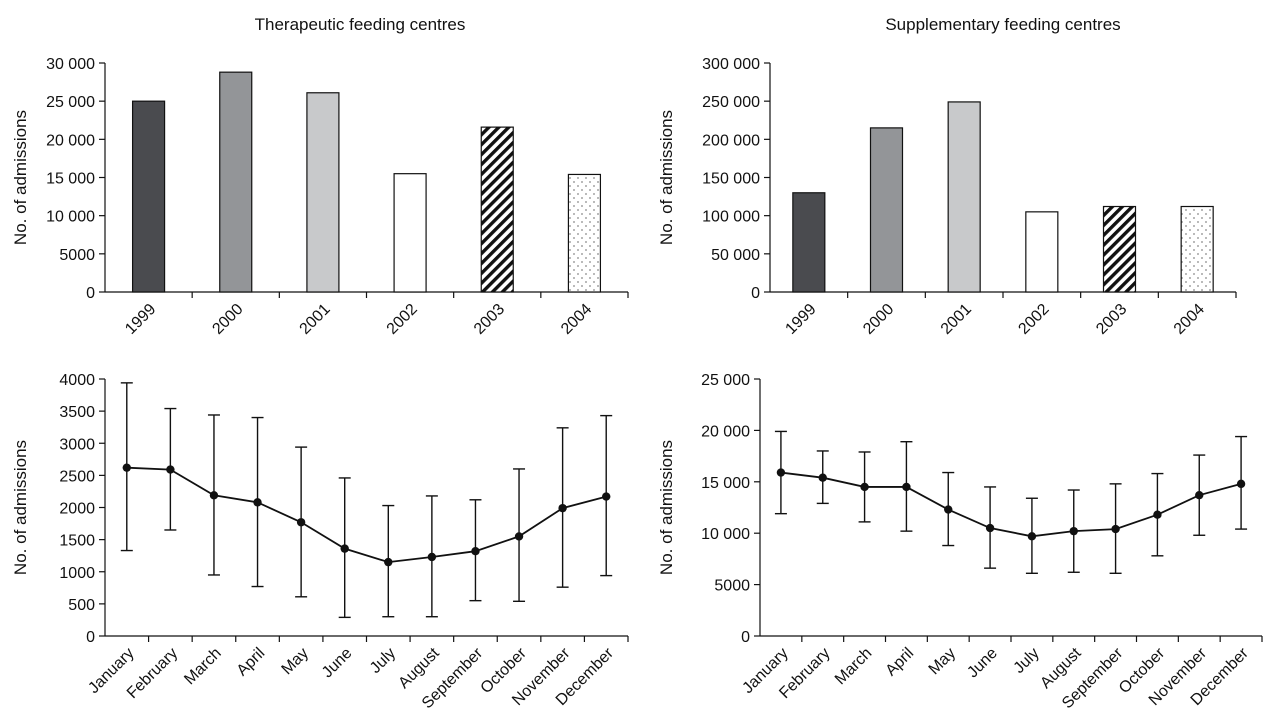  I want to click on y-tick-label: 2000, so click(77, 509).